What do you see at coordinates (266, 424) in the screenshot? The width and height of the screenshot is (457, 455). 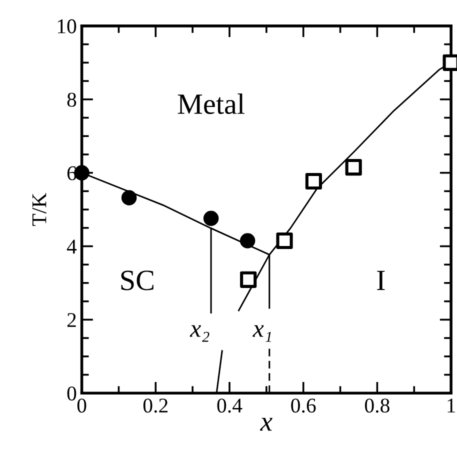 I see `x-axis-title: x` at bounding box center [266, 424].